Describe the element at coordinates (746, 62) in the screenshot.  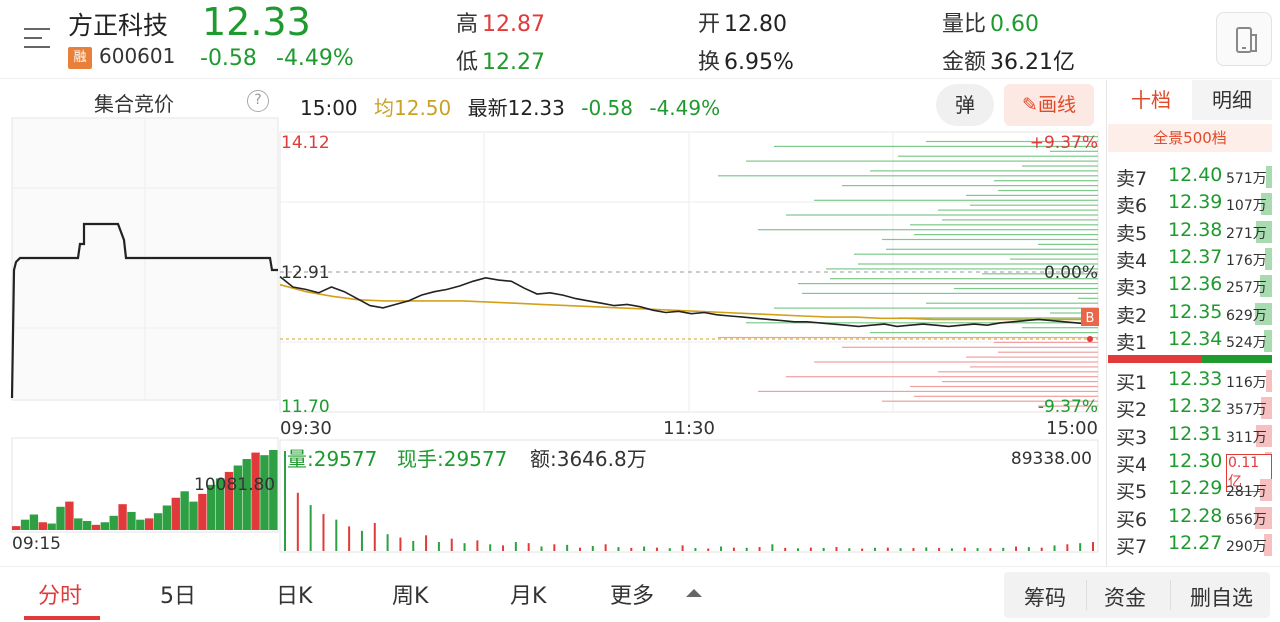
I see `turnover-stat: 换 6.95%` at that location.